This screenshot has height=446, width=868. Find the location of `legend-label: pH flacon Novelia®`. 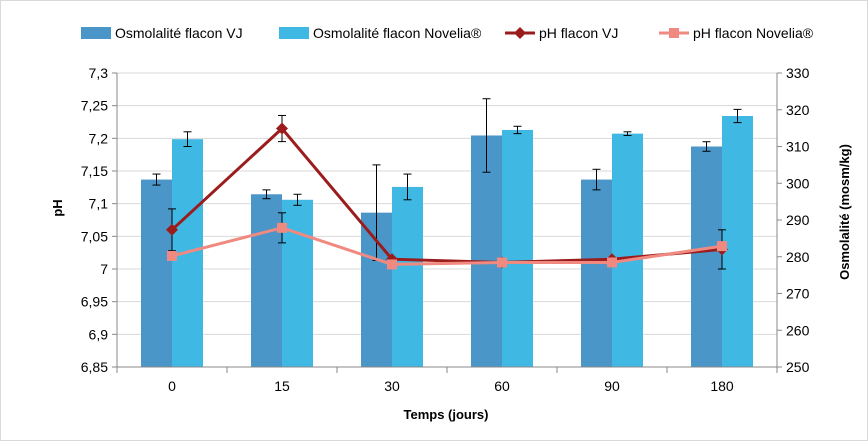

legend-label: pH flacon Novelia® is located at coordinates (753, 33).